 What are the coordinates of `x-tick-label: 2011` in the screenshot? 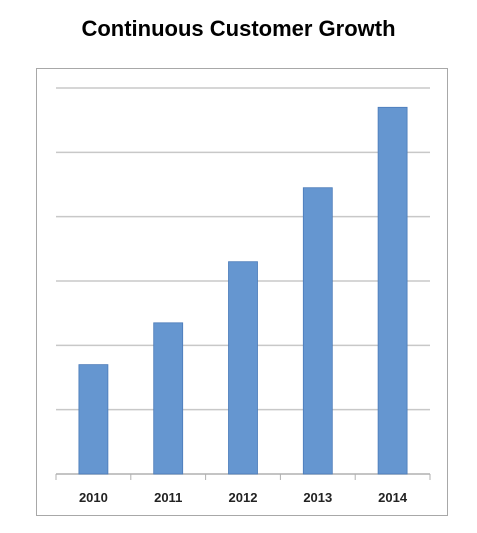 It's located at (168, 497).